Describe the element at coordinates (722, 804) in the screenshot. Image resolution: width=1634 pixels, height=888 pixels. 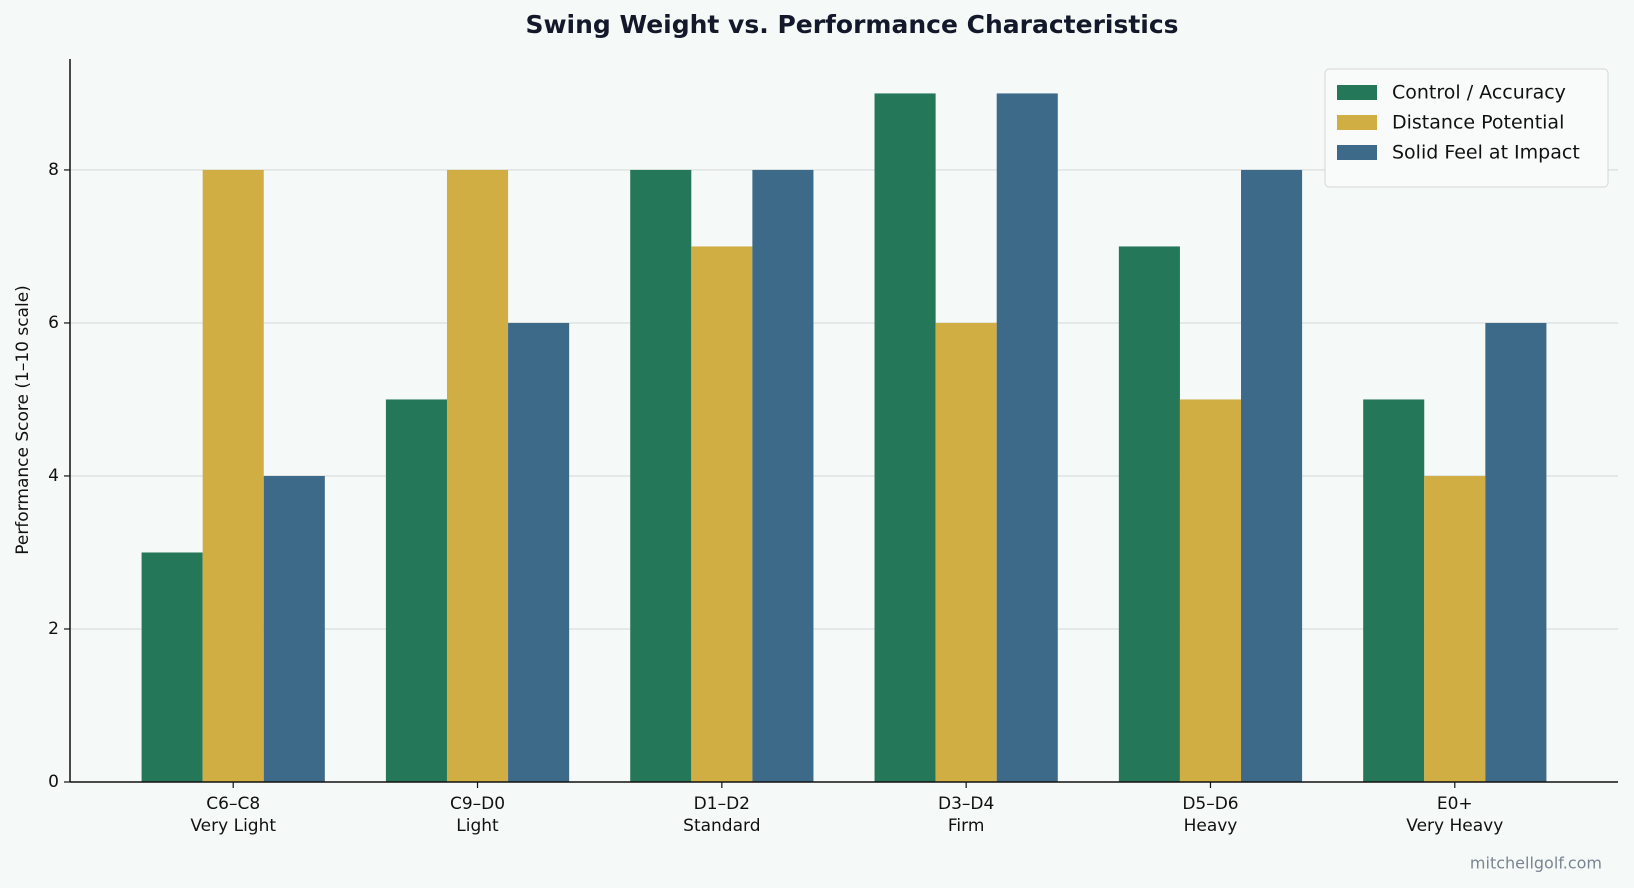
I see `x-tick-label: D1–D2` at that location.